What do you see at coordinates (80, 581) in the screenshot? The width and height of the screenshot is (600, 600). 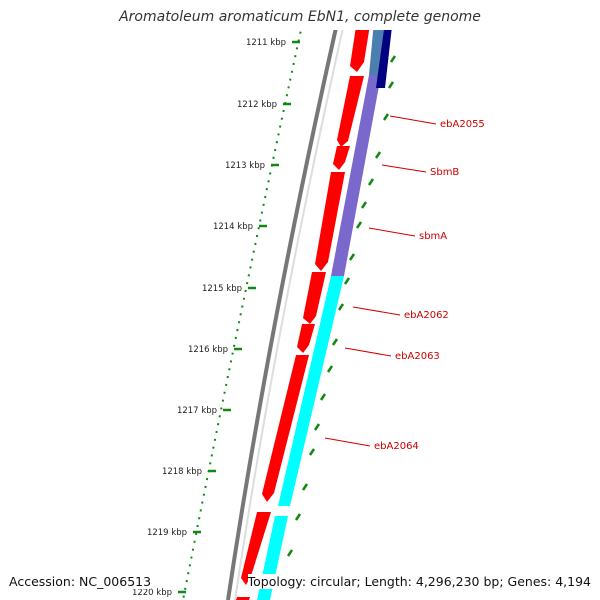 I see `accession-label: Accession: NC_006513` at bounding box center [80, 581].